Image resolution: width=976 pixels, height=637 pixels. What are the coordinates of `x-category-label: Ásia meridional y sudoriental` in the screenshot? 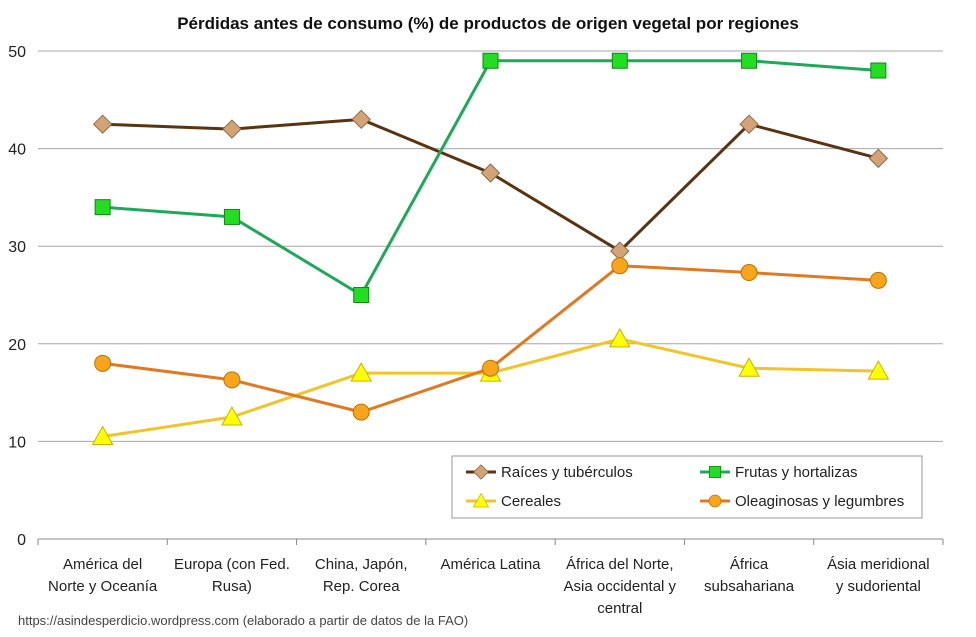 It's located at (878, 575).